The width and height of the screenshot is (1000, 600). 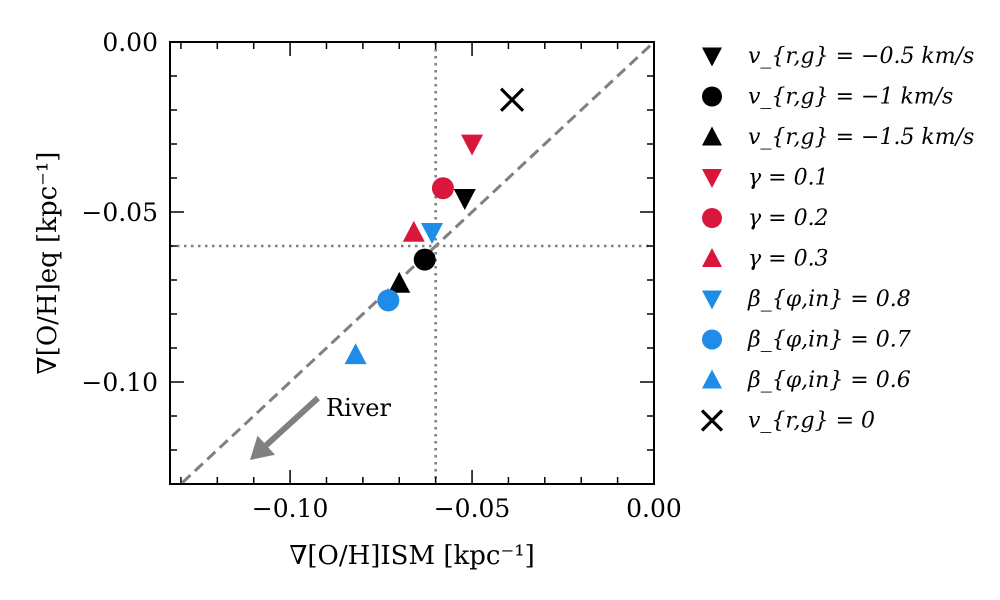 I want to click on legend-entry-6: β_{φ,in} = 0.8, so click(x=829, y=299).